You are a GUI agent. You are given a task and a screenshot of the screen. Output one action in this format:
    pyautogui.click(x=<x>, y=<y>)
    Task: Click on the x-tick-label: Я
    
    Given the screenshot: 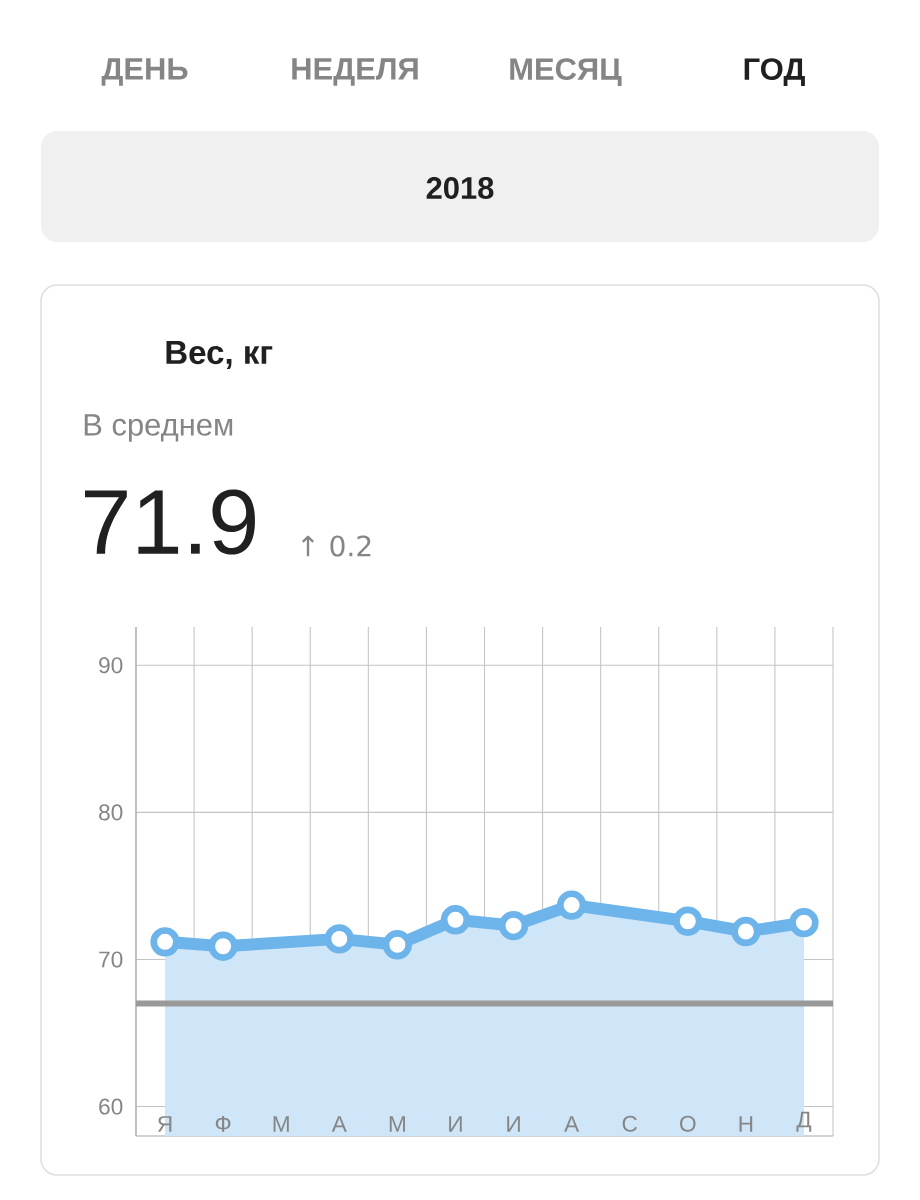 What is the action you would take?
    pyautogui.click(x=164, y=1124)
    